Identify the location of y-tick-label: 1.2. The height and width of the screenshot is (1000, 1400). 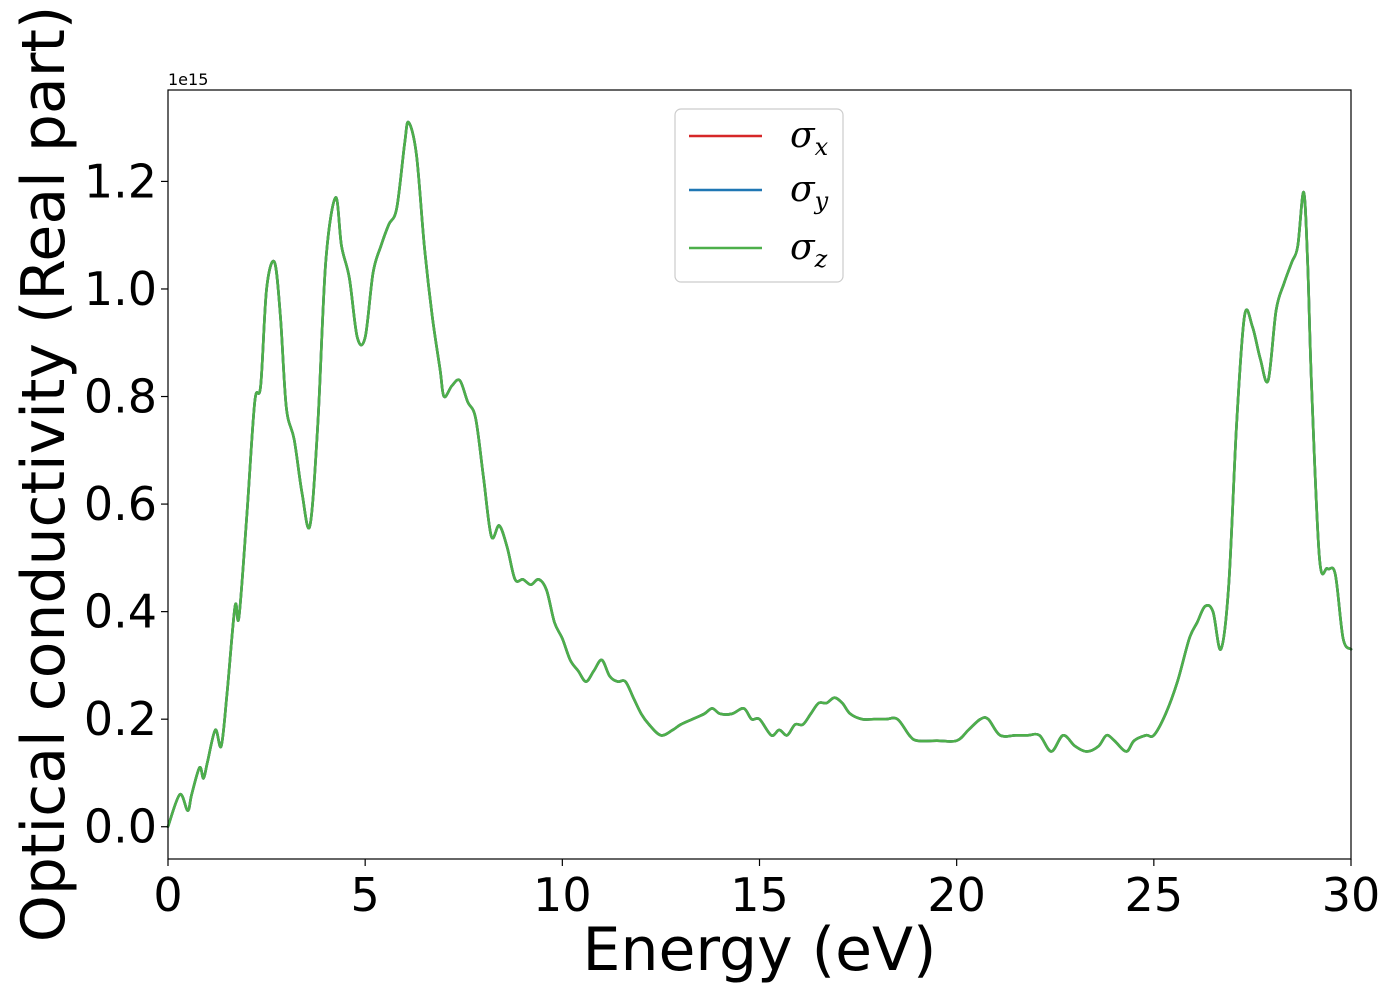
(120, 181).